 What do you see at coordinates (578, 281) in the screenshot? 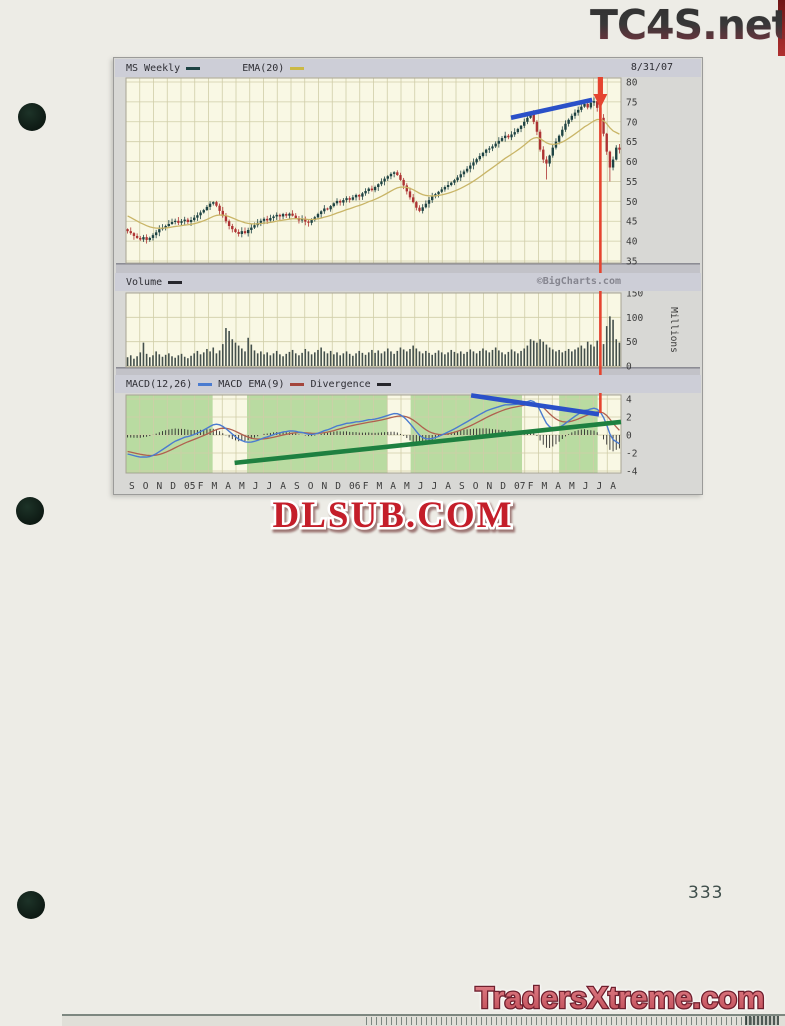
I see `bigcharts-copyright: ©BigCharts.com` at bounding box center [578, 281].